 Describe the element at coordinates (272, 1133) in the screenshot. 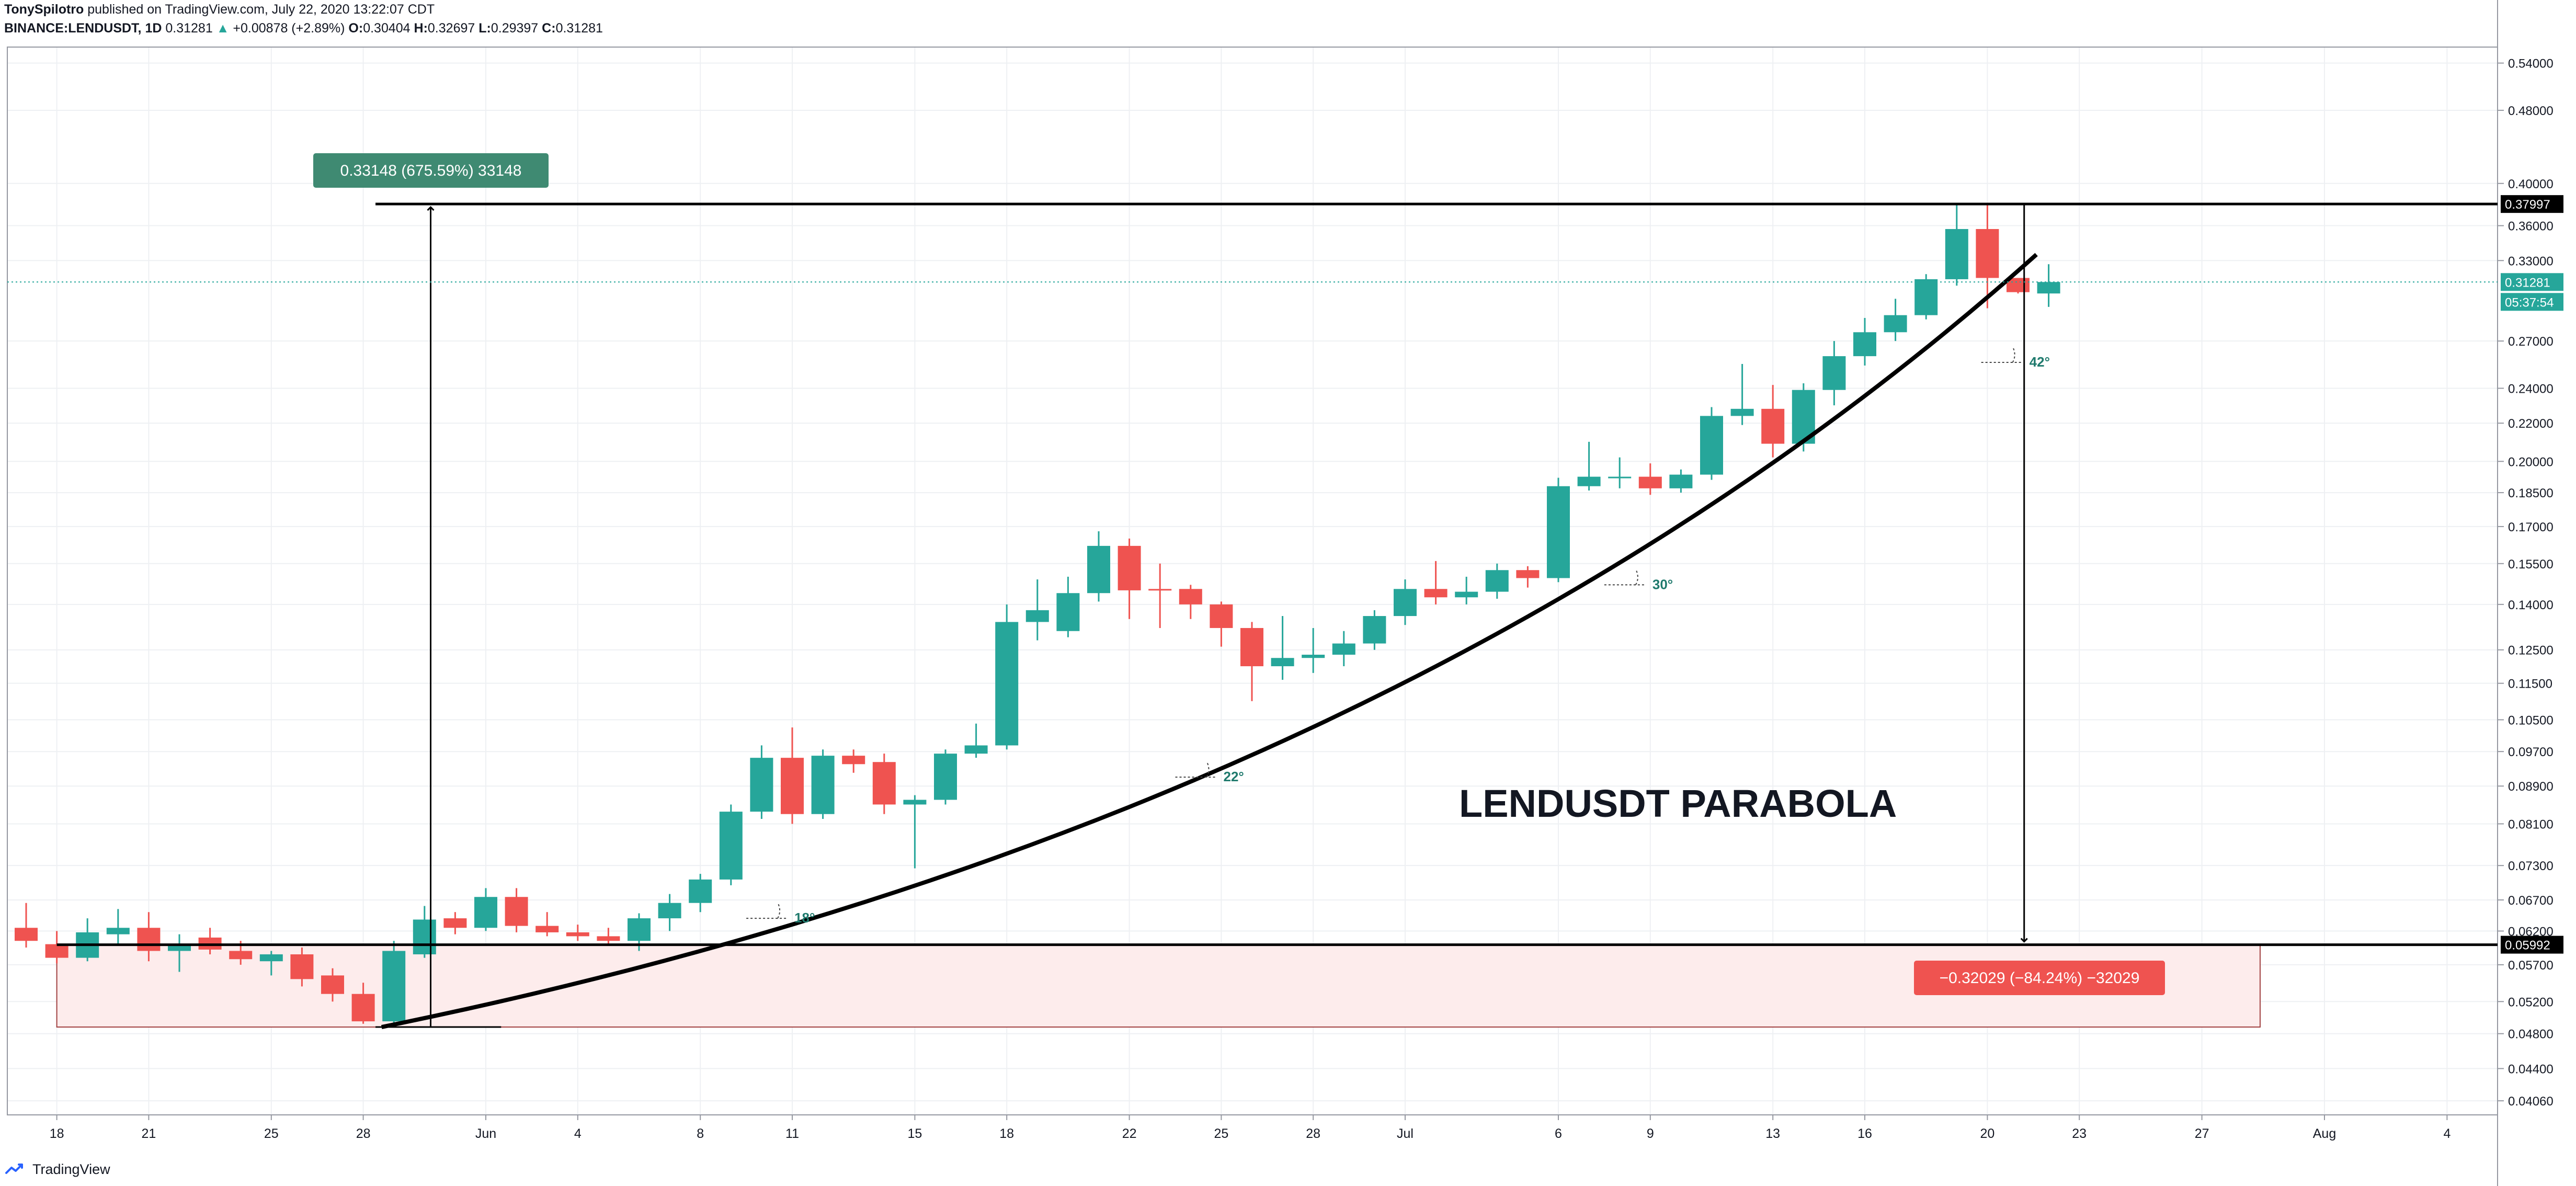

I see `x-tick-label: 25` at that location.